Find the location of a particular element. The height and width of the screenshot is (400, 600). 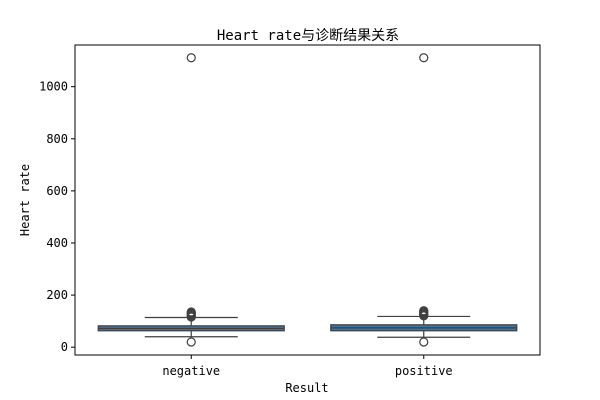

y-tick-label: 400 is located at coordinates (57, 243).